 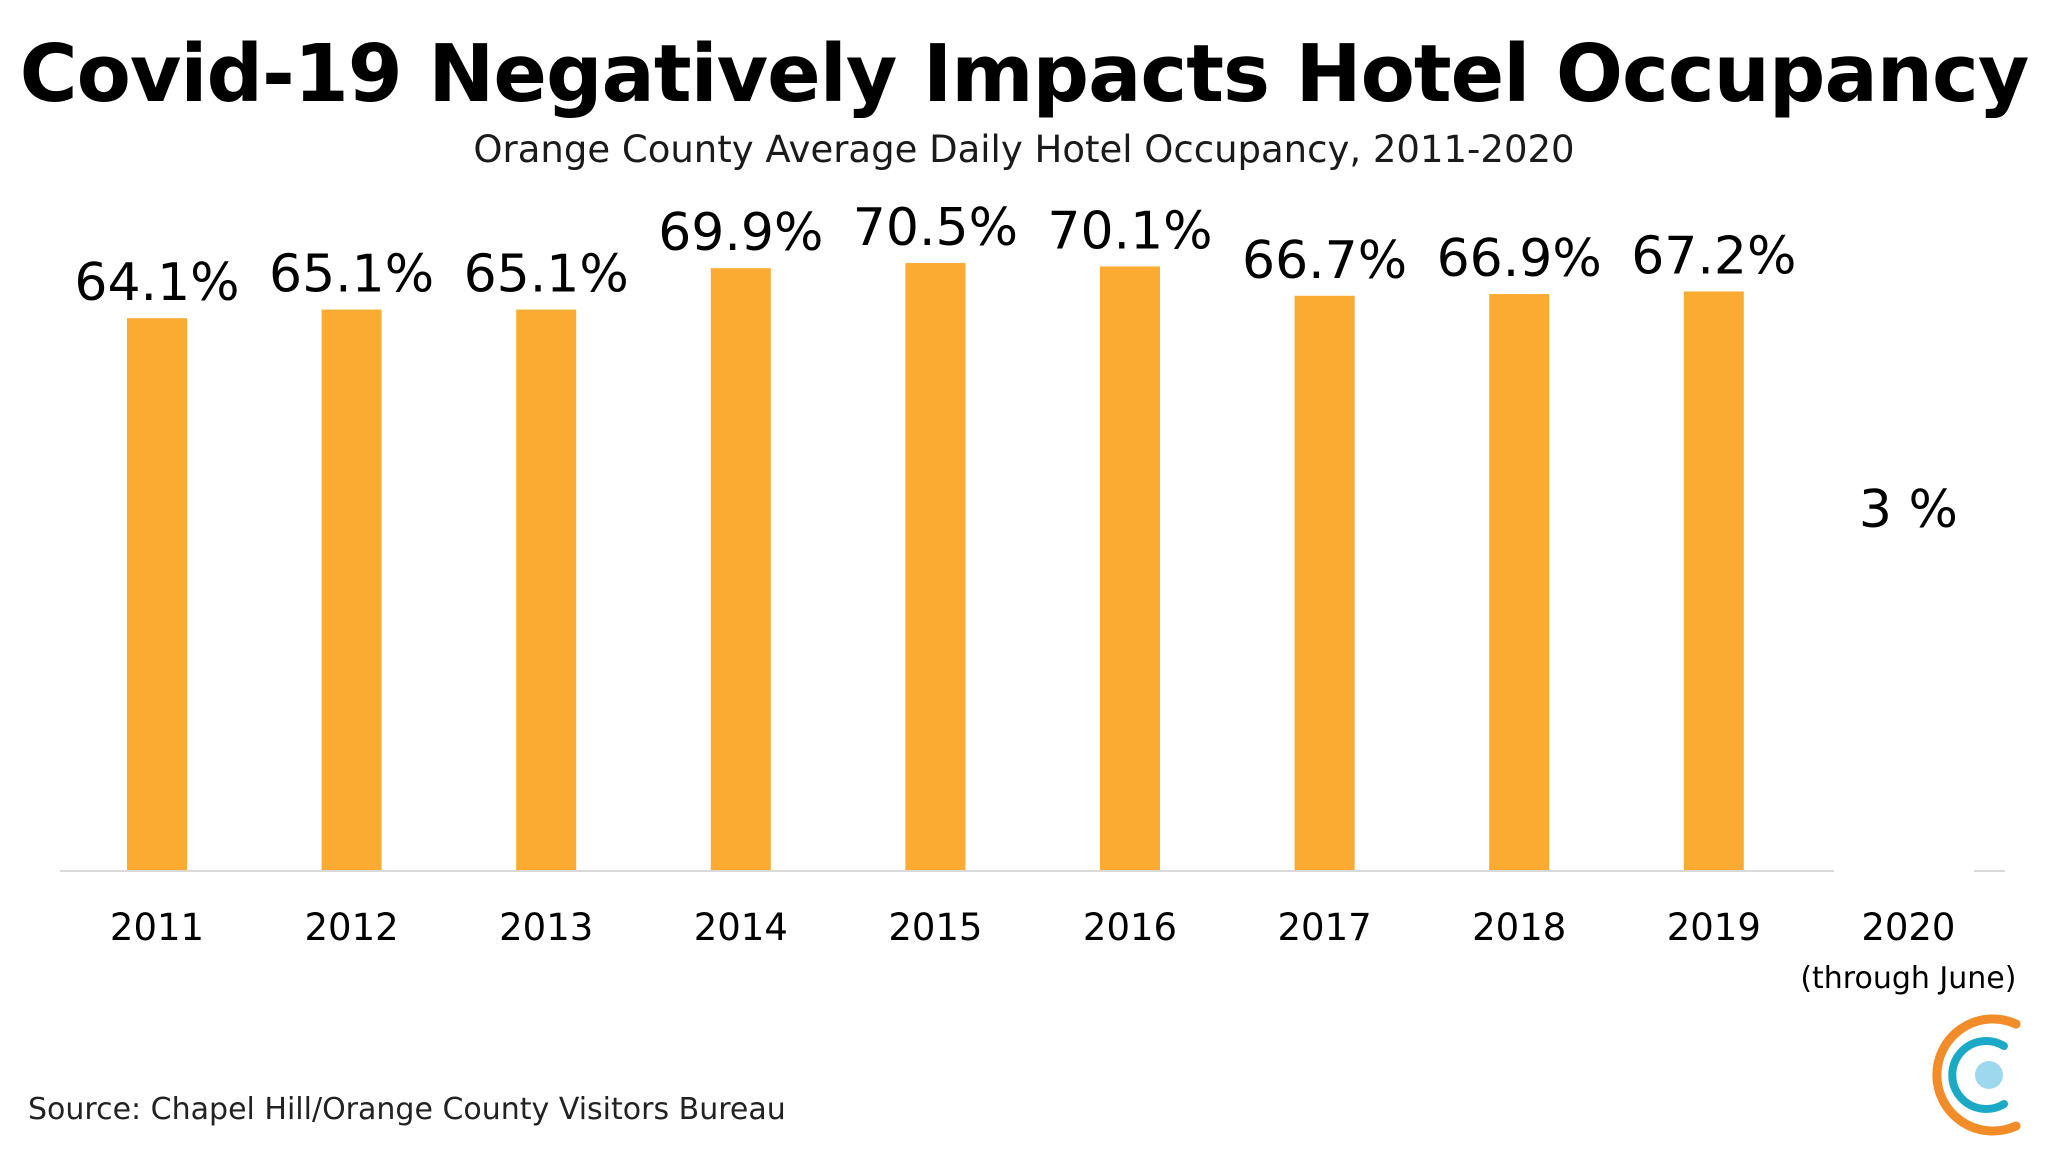 What do you see at coordinates (1713, 256) in the screenshot?
I see `data-label-2019: 67.2%` at bounding box center [1713, 256].